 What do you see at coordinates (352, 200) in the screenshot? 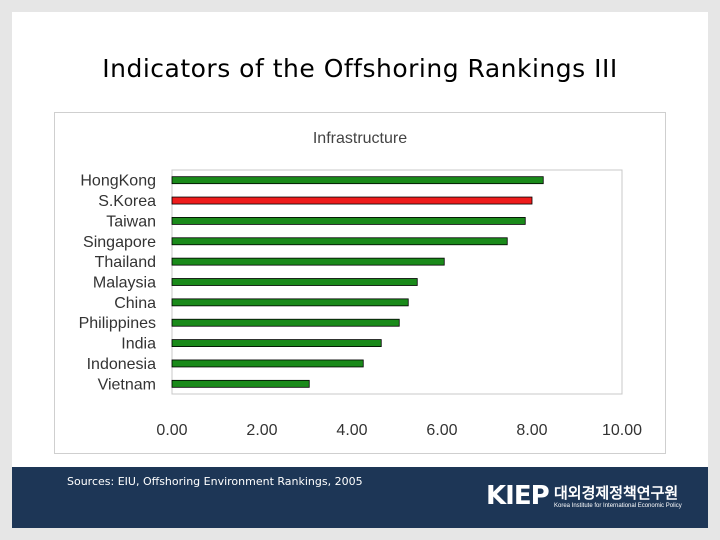
I see `bar-skorea` at bounding box center [352, 200].